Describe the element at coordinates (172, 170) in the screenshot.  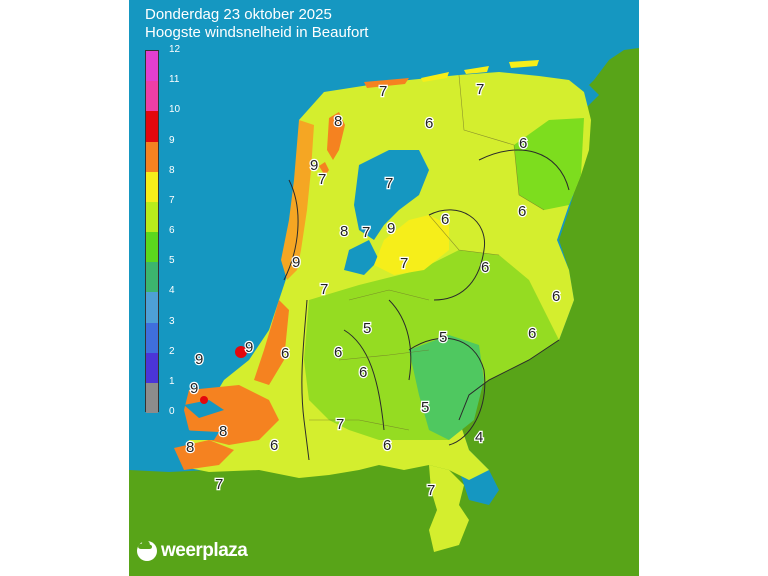
I see `legend-tick: 8` at that location.